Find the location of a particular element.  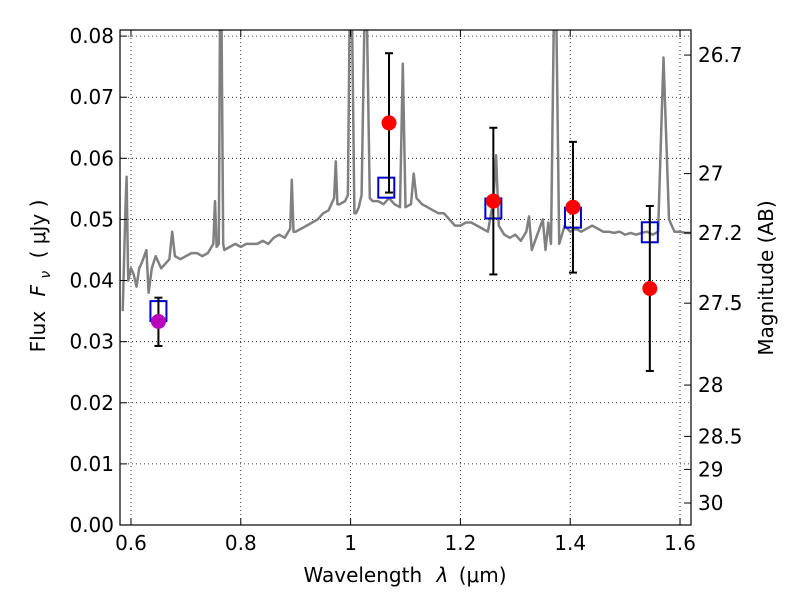

y2-tick-label: 27.2 is located at coordinates (720, 233).